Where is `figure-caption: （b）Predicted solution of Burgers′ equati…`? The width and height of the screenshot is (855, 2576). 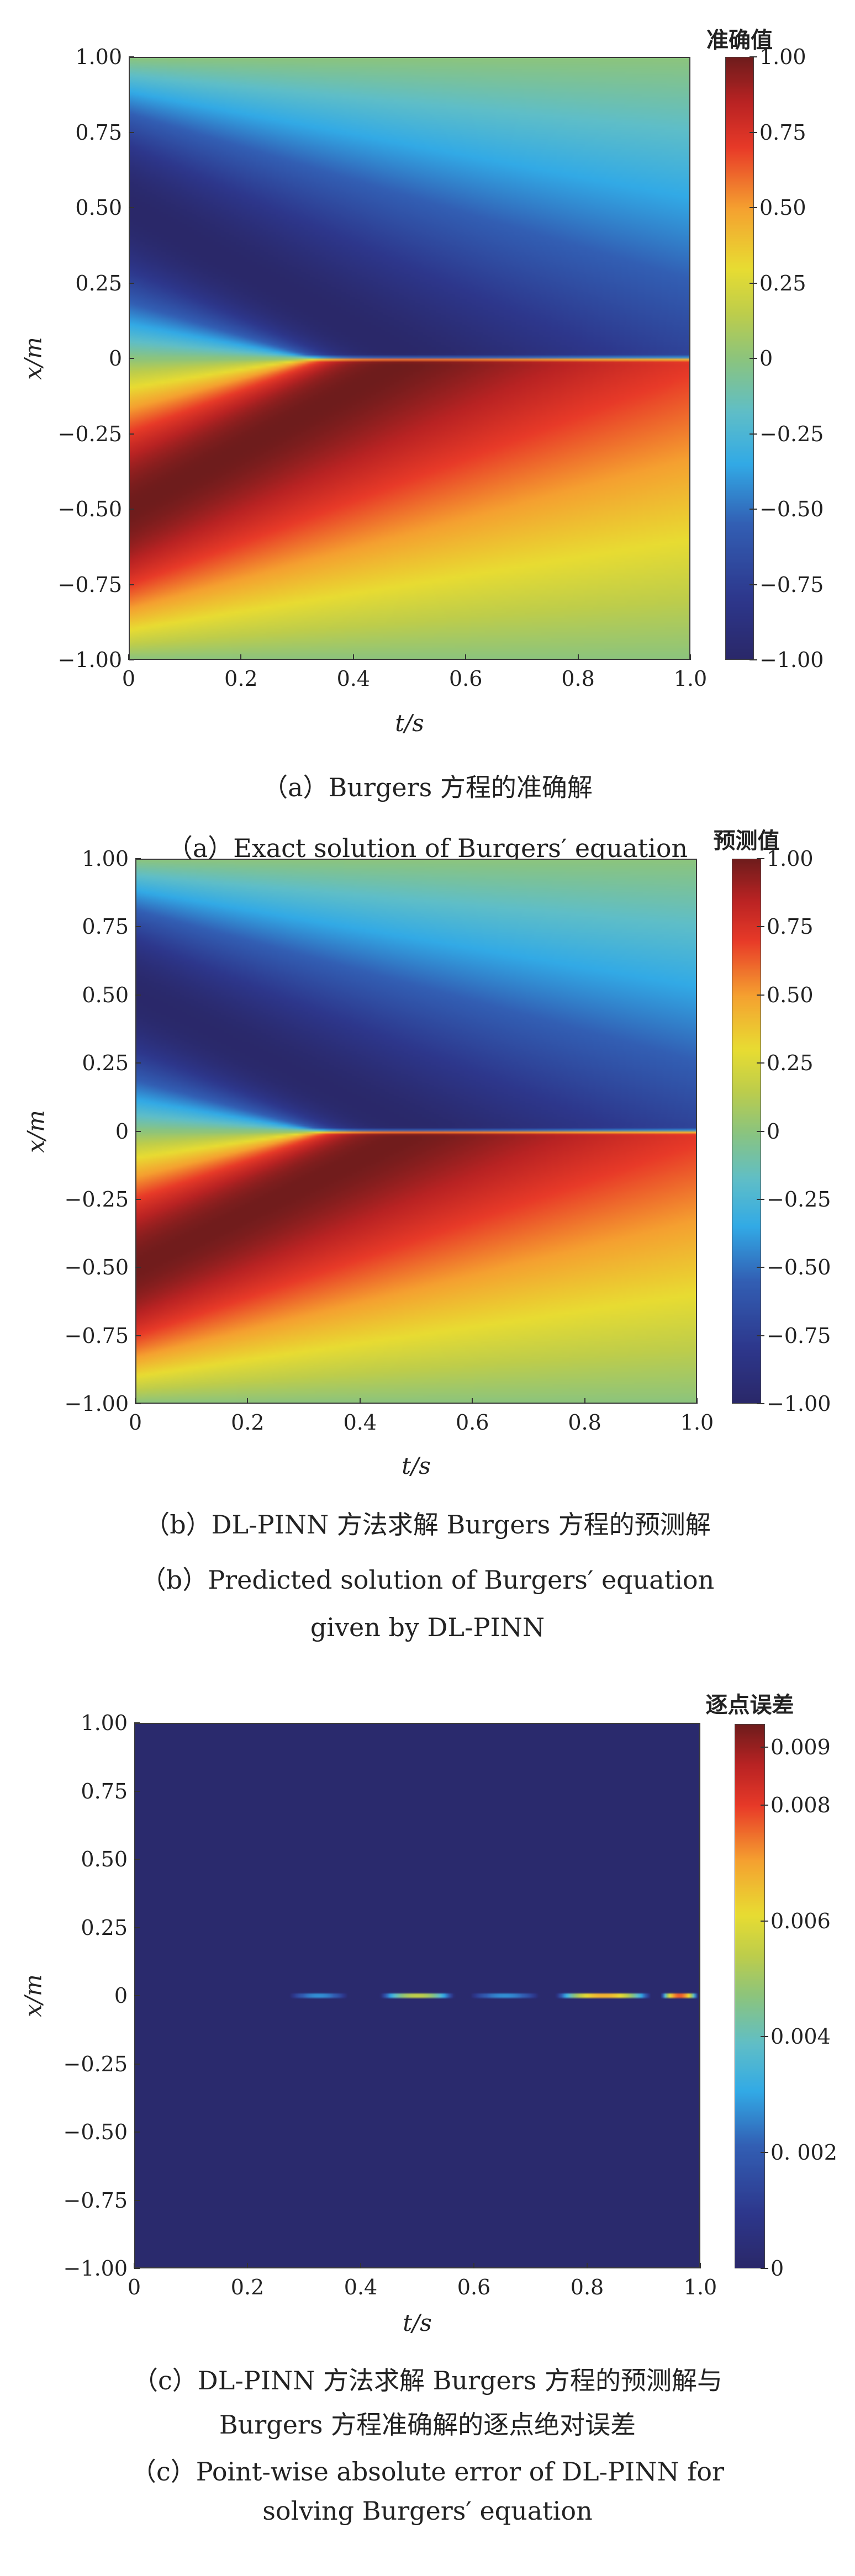 figure-caption: （b）Predicted solution of Burgers′ equati… is located at coordinates (427, 1580).